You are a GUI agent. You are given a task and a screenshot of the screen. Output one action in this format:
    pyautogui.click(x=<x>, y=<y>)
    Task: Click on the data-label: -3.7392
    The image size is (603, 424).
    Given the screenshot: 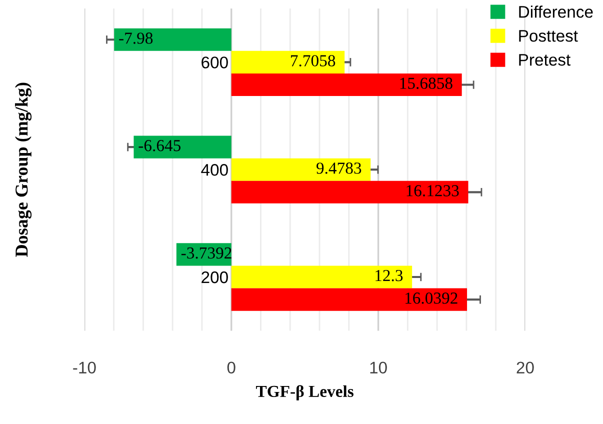 What is the action you would take?
    pyautogui.click(x=206, y=253)
    